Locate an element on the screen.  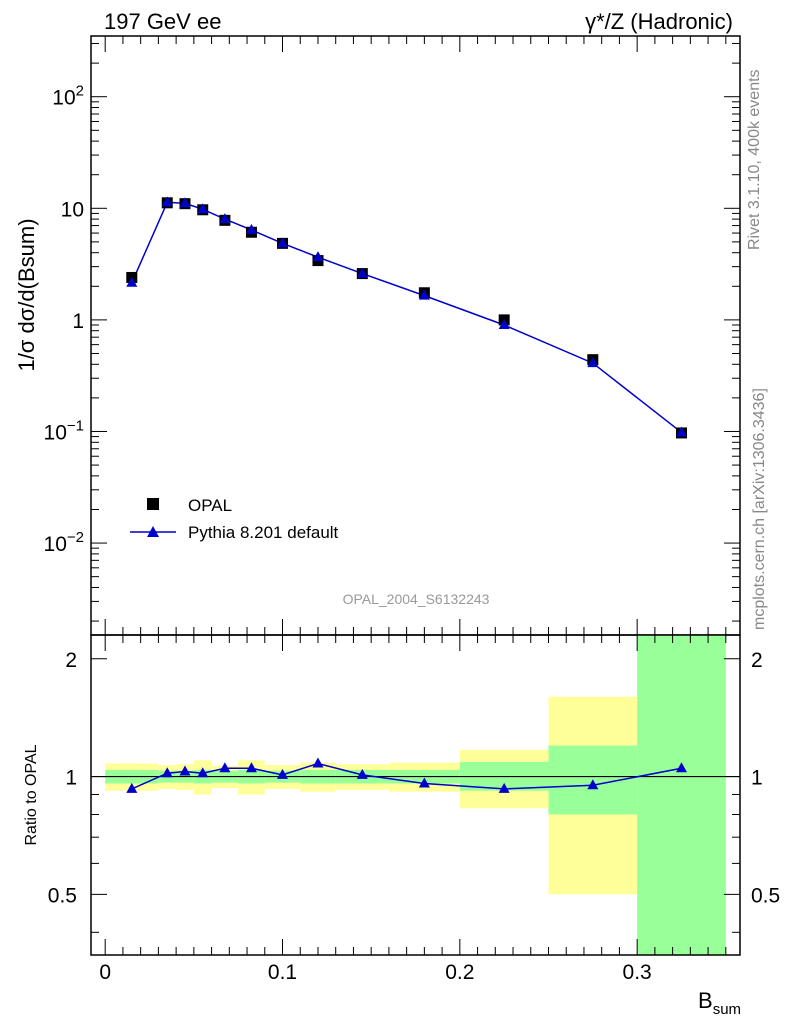
ratio-ylabel: Ratio to OPAL is located at coordinates (31, 794).